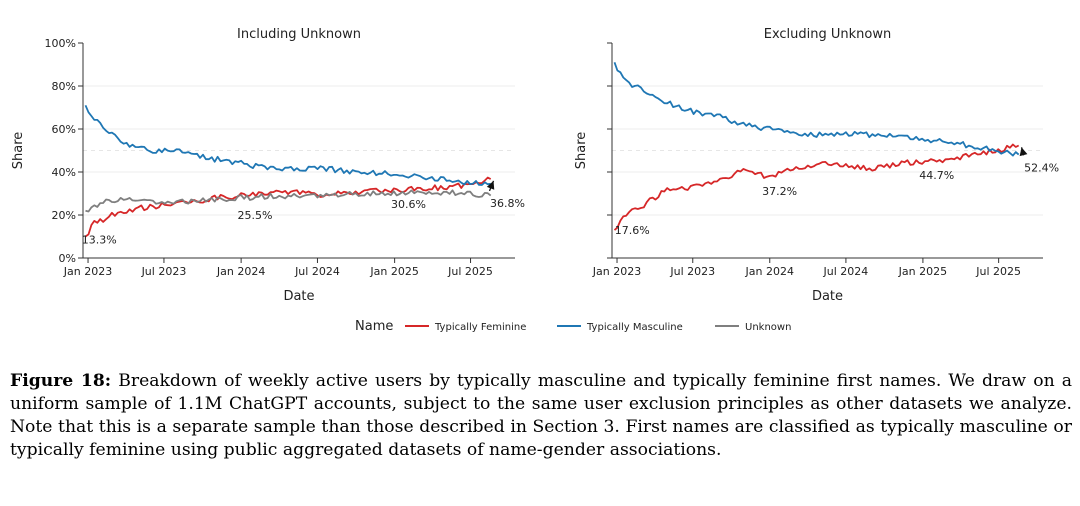 Image resolution: width=1080 pixels, height=506 pixels. What do you see at coordinates (779, 191) in the screenshot?
I see `data-label: 37.2%` at bounding box center [779, 191].